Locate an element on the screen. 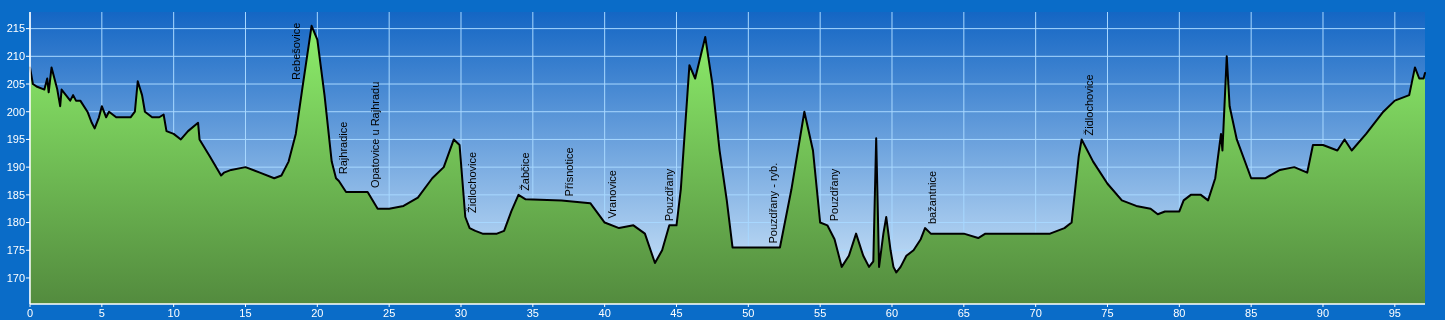 The image size is (1445, 320). x-tick-label: 95 is located at coordinates (1394, 313).